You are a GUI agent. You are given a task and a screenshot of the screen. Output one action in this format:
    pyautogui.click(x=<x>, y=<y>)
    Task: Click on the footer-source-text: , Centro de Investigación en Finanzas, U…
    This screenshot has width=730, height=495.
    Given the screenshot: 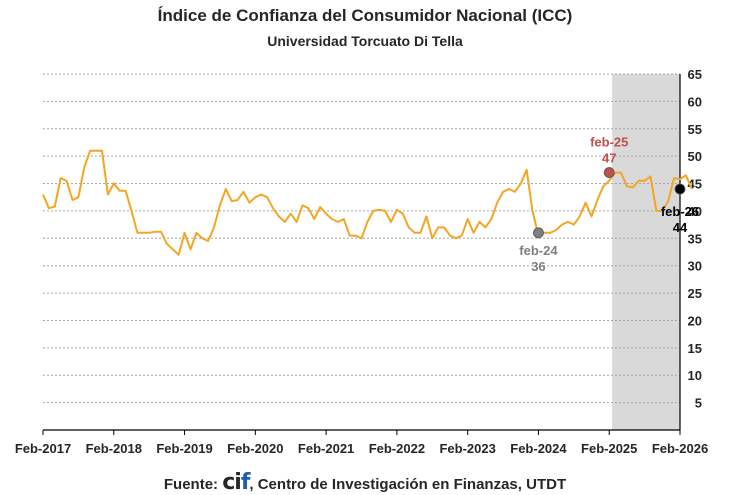 What is the action you would take?
    pyautogui.click(x=408, y=484)
    